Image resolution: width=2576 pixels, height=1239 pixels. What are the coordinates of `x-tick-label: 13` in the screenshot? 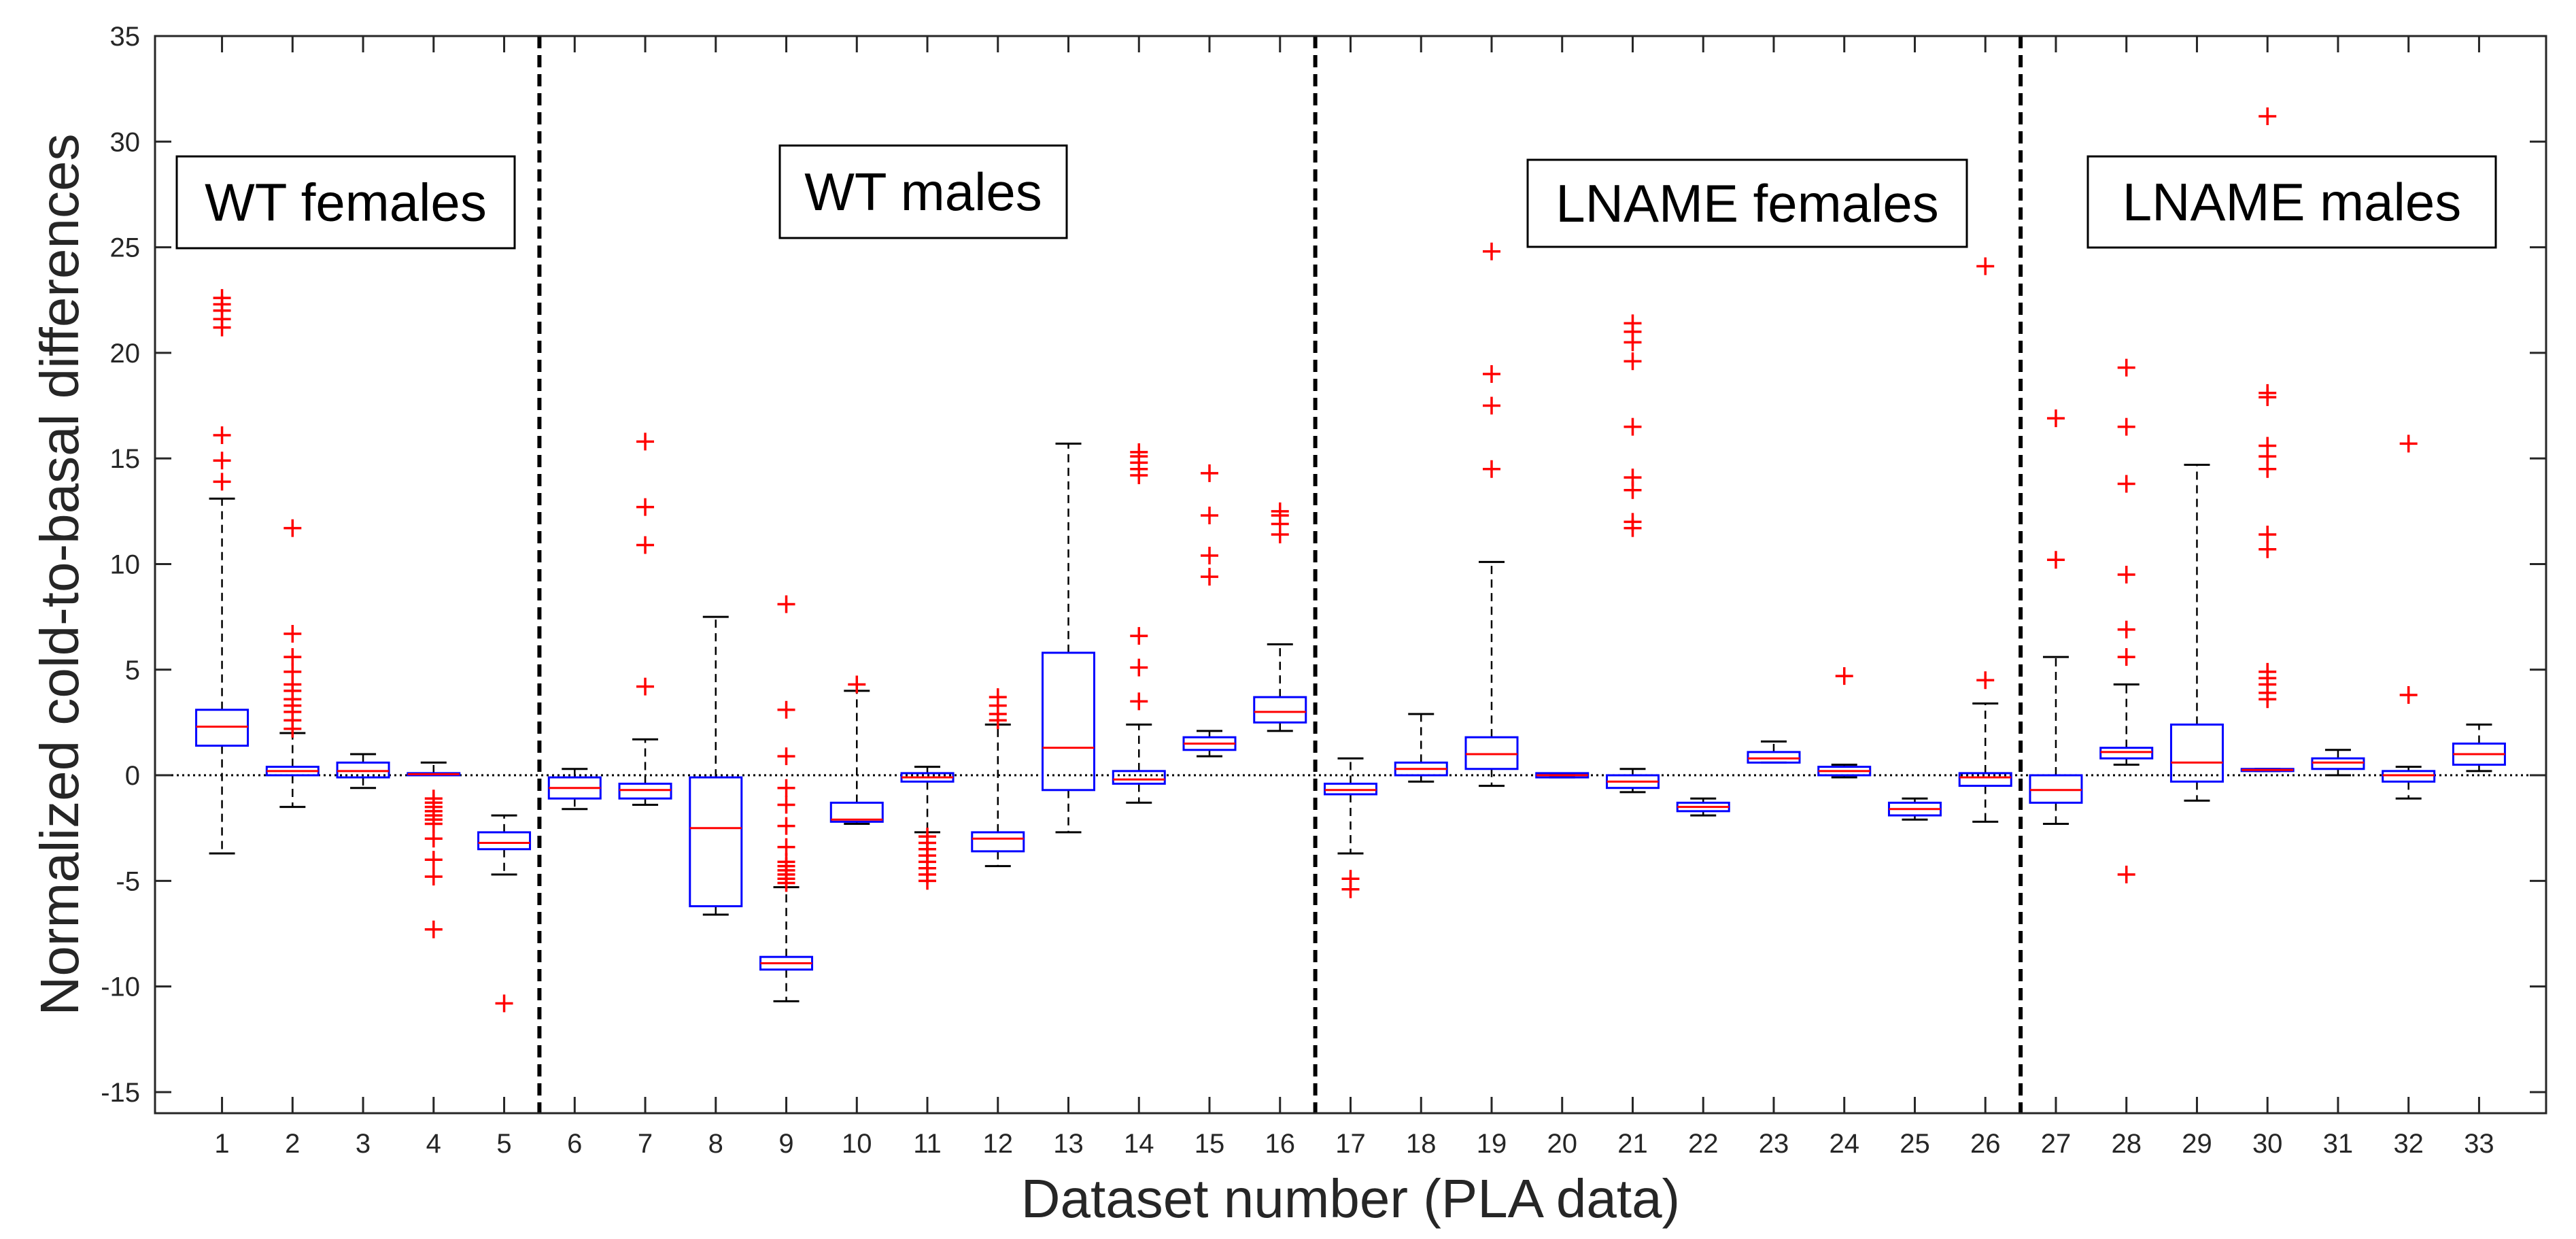 It's located at (1068, 1144).